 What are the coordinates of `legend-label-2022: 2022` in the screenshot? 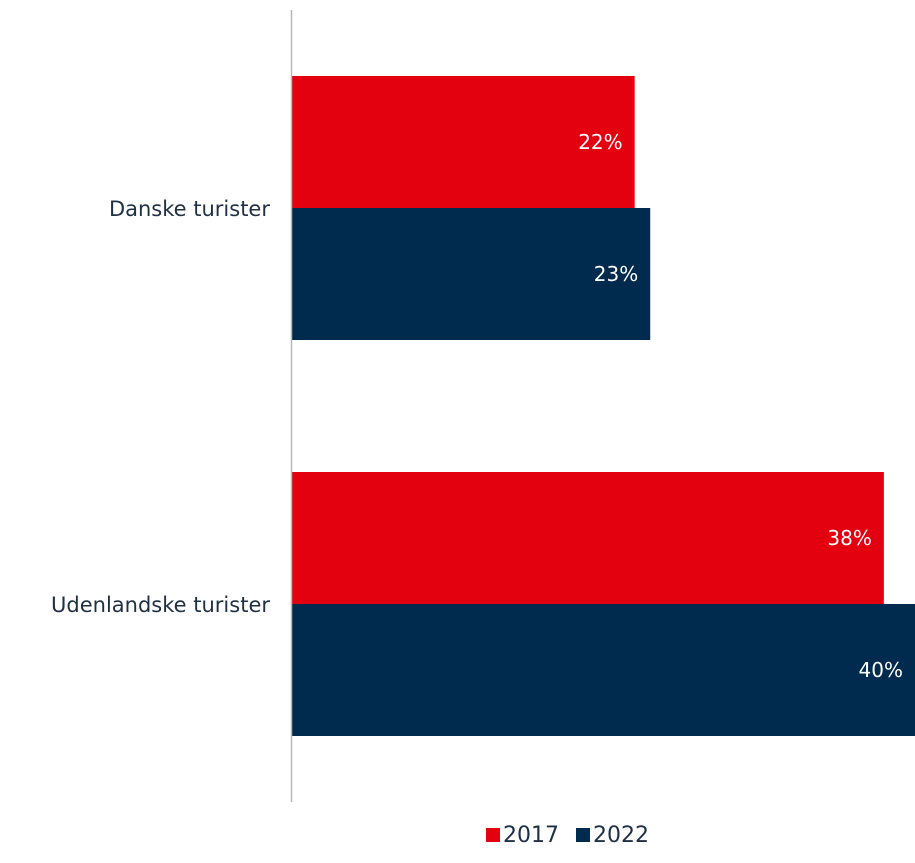 It's located at (621, 835).